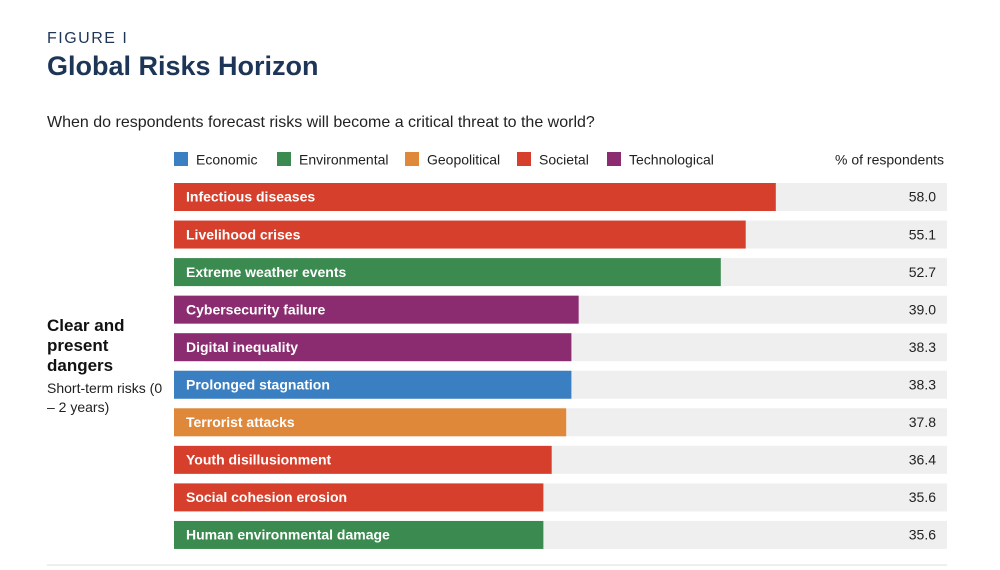 The height and width of the screenshot is (570, 1000). What do you see at coordinates (250, 197) in the screenshot?
I see `bar-label: Infectious diseases` at bounding box center [250, 197].